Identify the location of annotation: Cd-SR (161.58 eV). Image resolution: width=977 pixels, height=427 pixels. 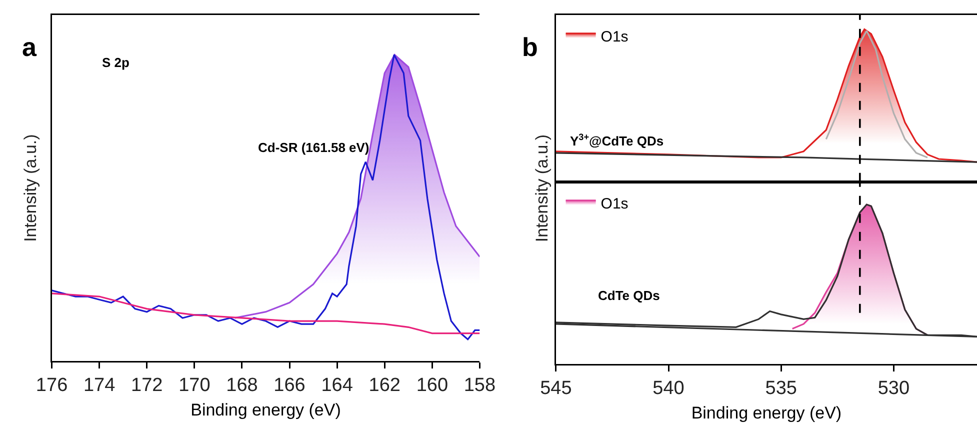
(314, 147).